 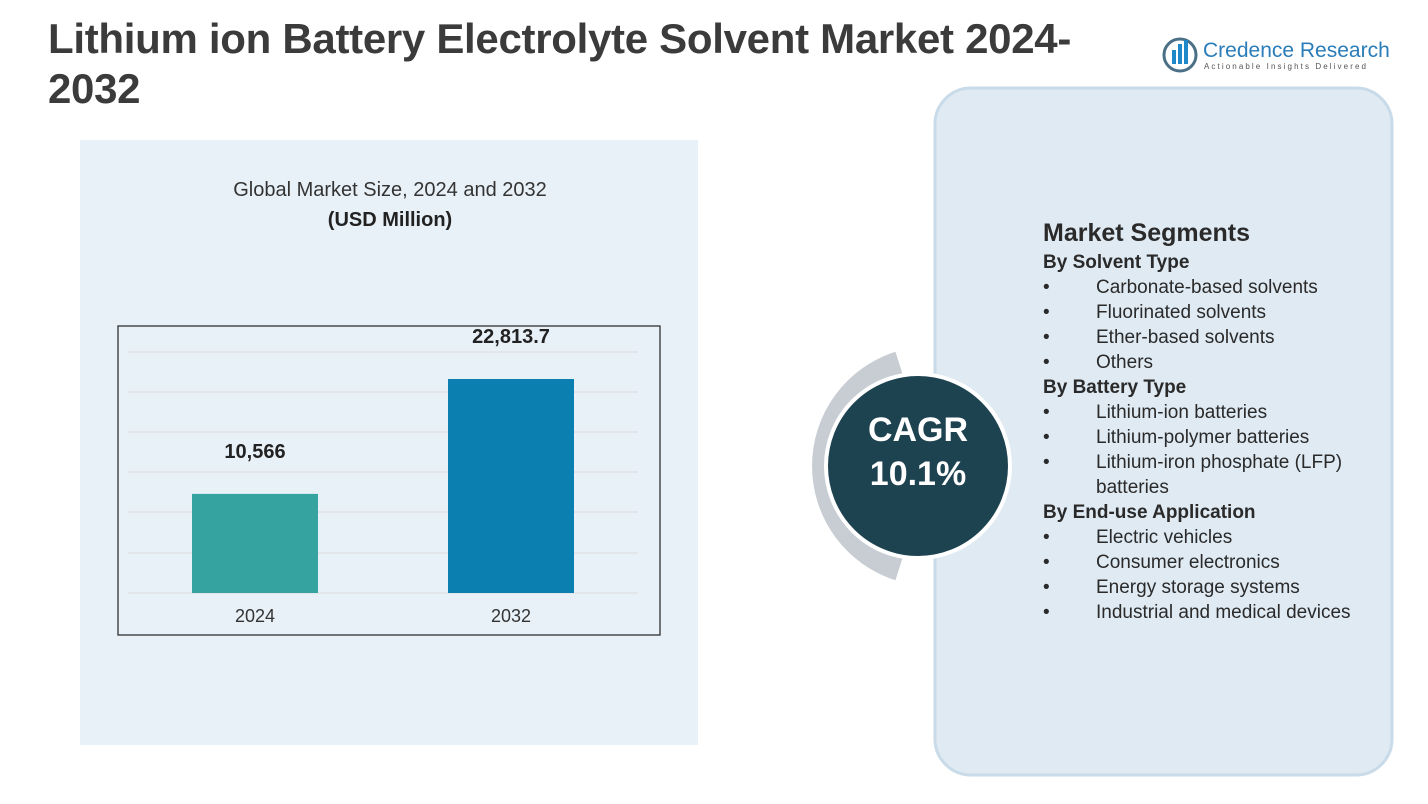 I want to click on segment-item: Energy storage systems, so click(x=1213, y=587).